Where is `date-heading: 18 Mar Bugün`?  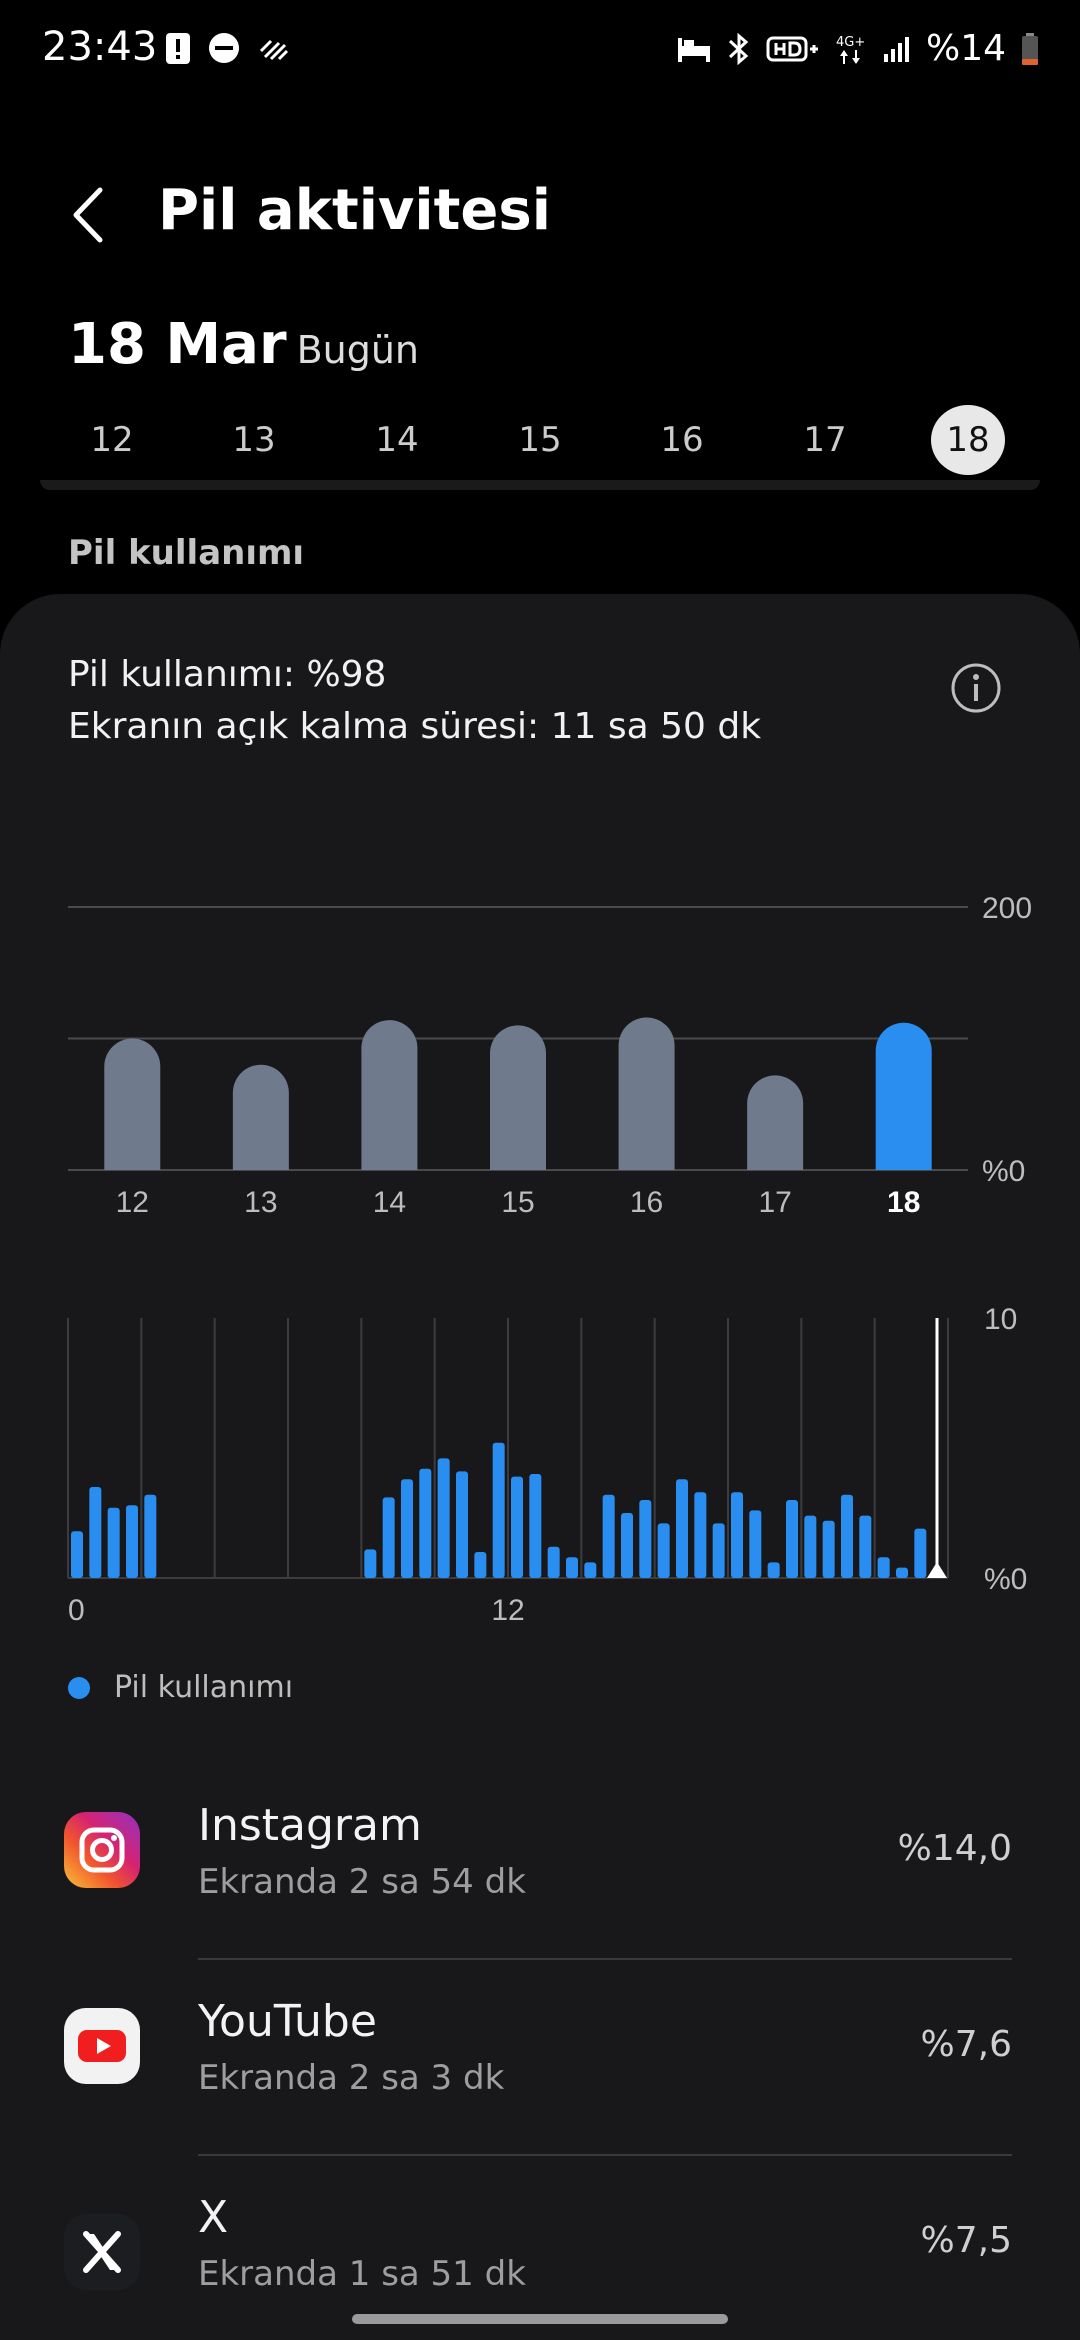
date-heading: 18 Mar Bugün is located at coordinates (243, 344).